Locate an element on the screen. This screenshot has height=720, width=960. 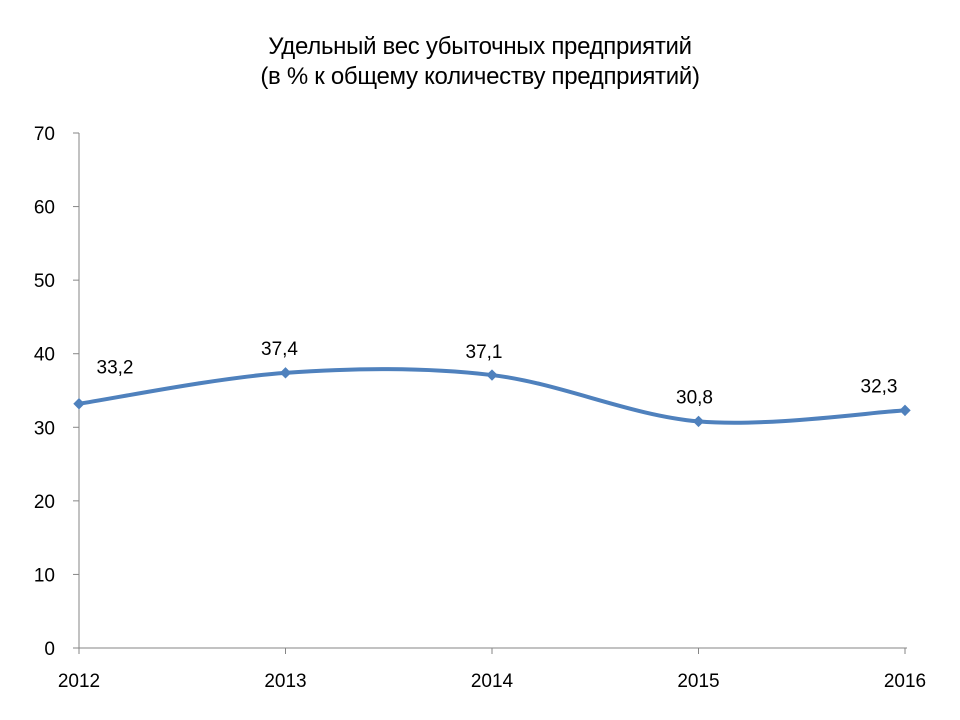
x-tick-label: 2015 is located at coordinates (698, 681).